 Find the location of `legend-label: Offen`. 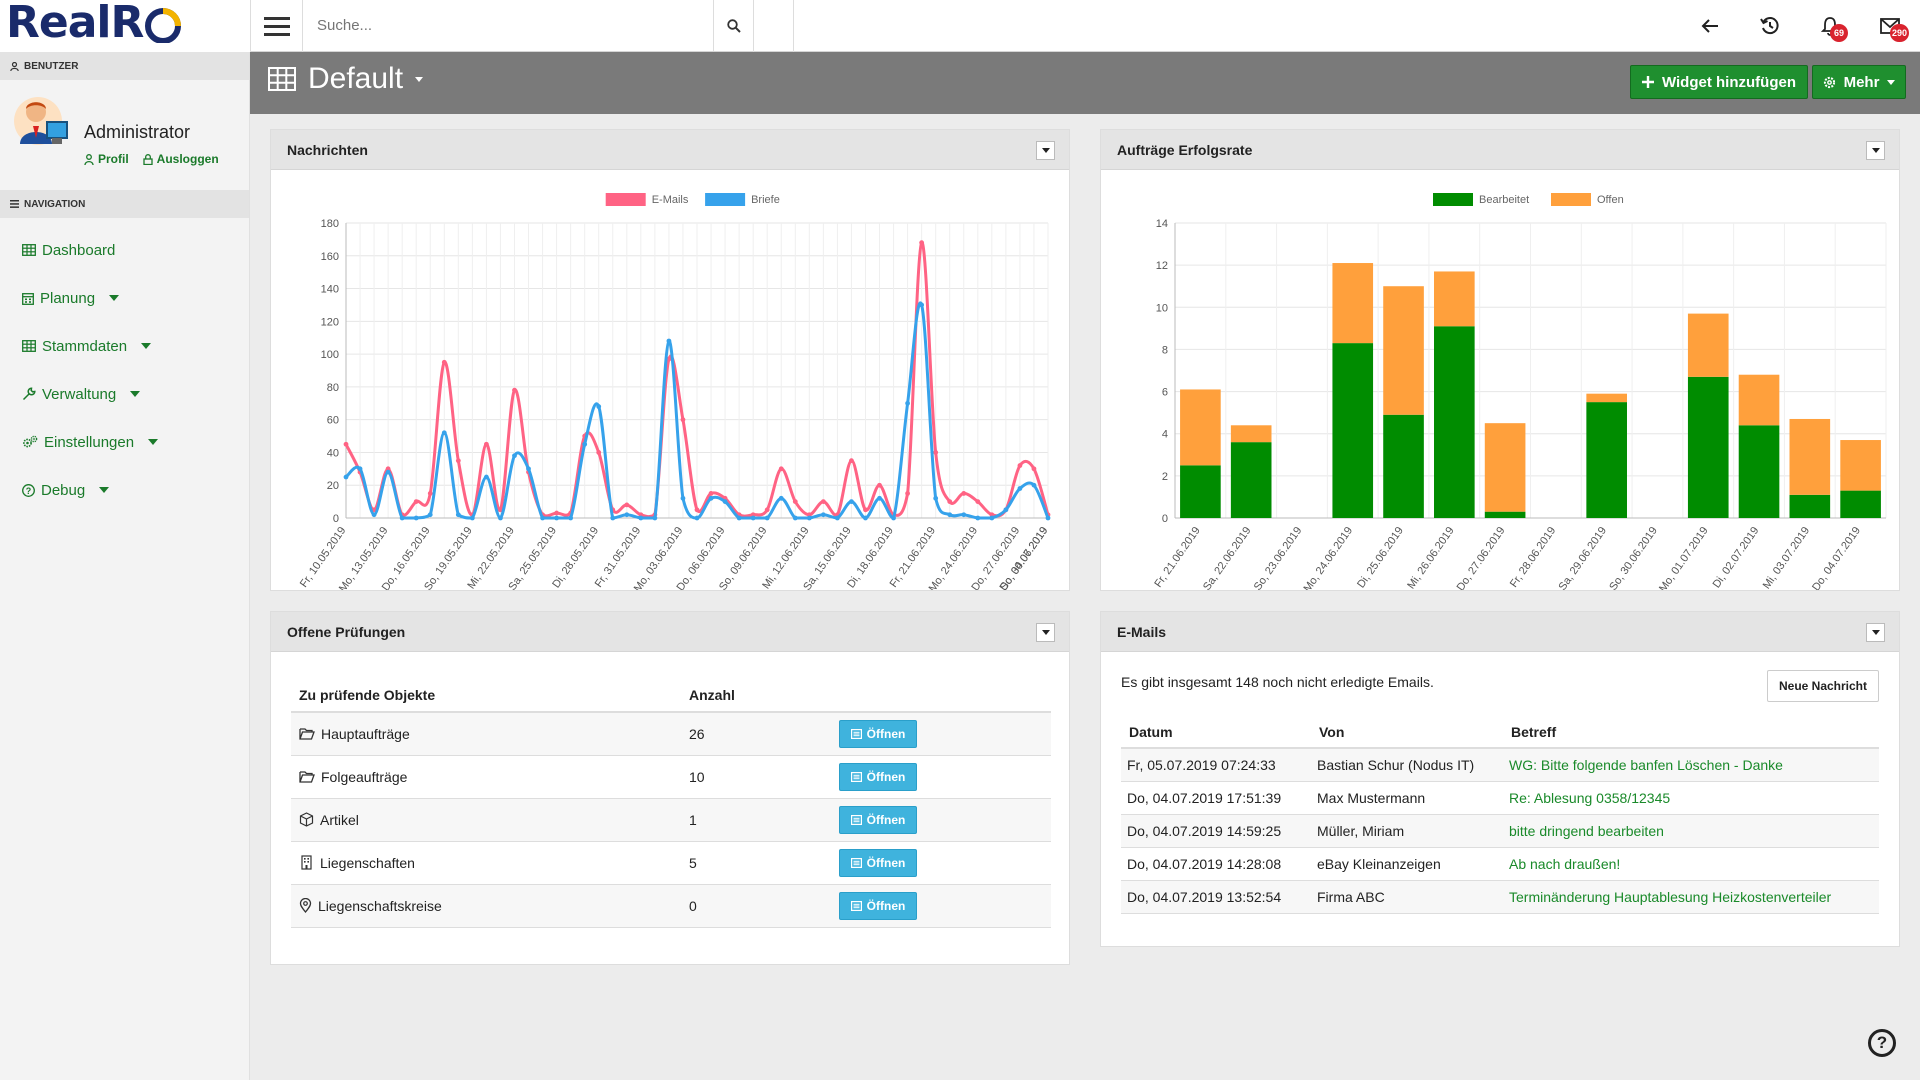

legend-label: Offen is located at coordinates (1610, 200).